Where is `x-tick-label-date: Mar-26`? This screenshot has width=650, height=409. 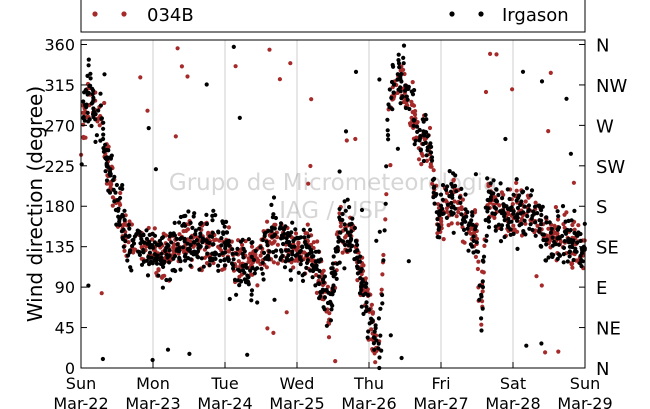 x-tick-label-date: Mar-26 is located at coordinates (368, 401).